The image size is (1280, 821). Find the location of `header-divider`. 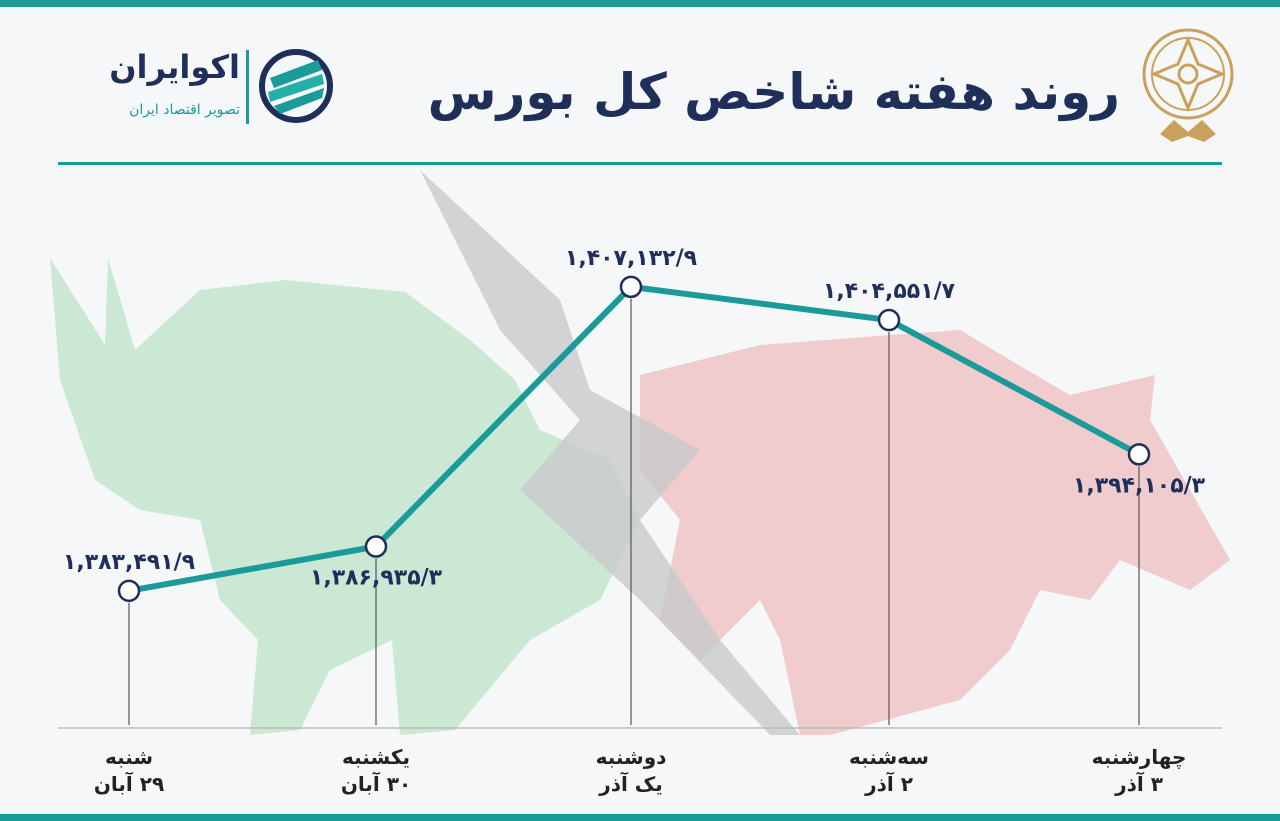

header-divider is located at coordinates (640, 163).